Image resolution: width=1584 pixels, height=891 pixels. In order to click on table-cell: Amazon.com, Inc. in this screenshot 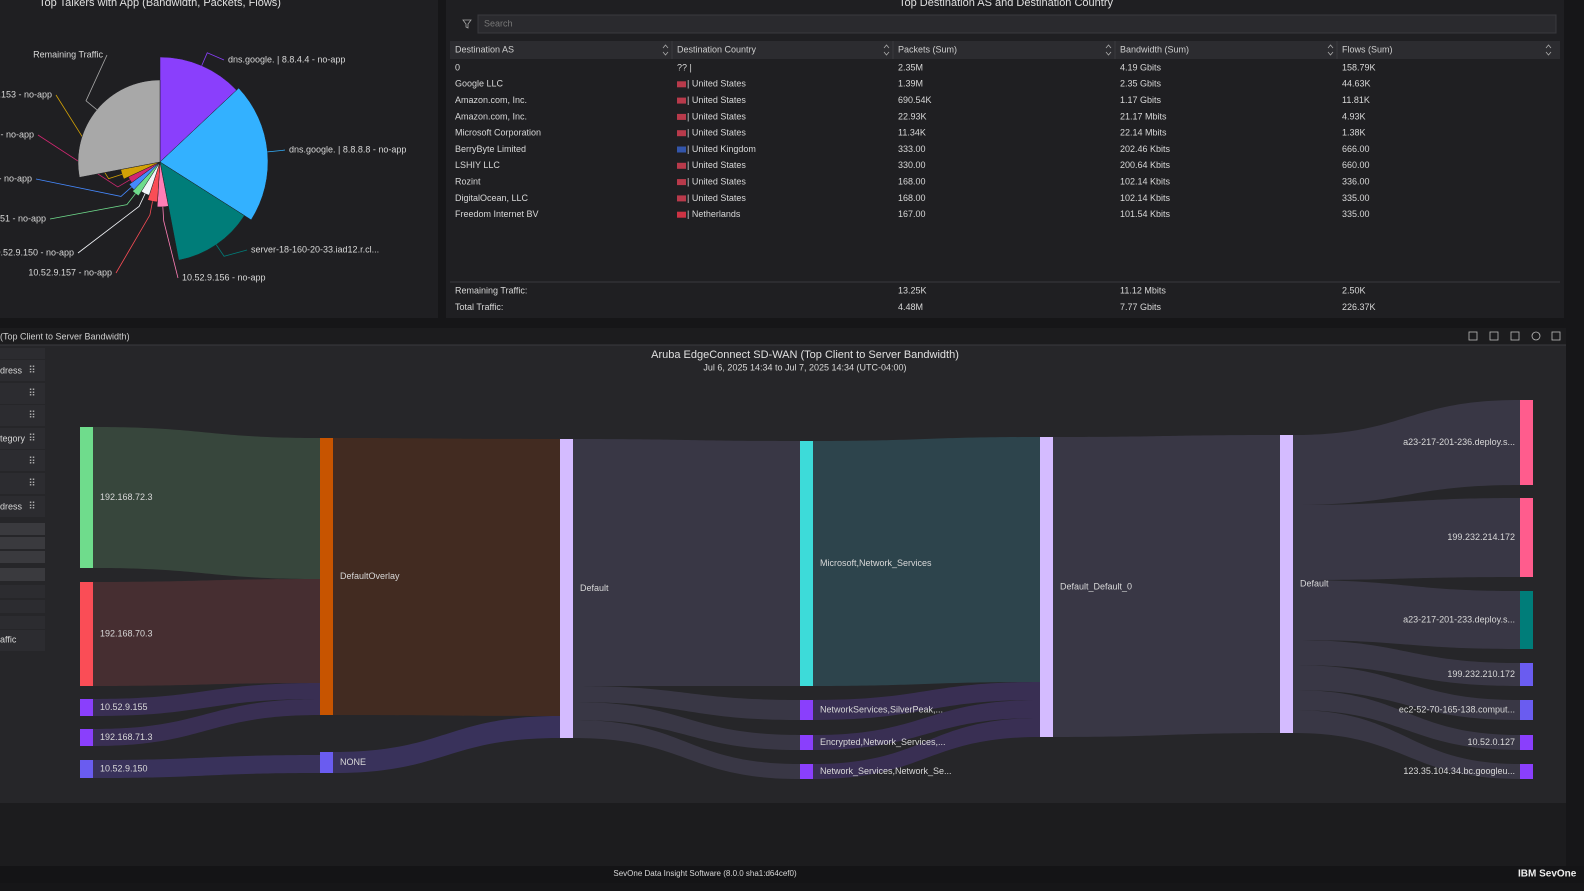, I will do `click(491, 100)`.